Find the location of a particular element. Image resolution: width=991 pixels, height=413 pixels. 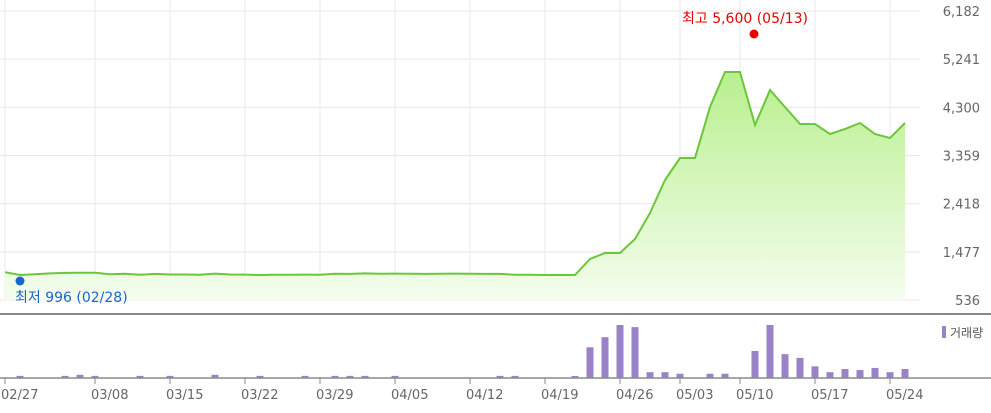

x-tick-label: 04/19 is located at coordinates (559, 395).